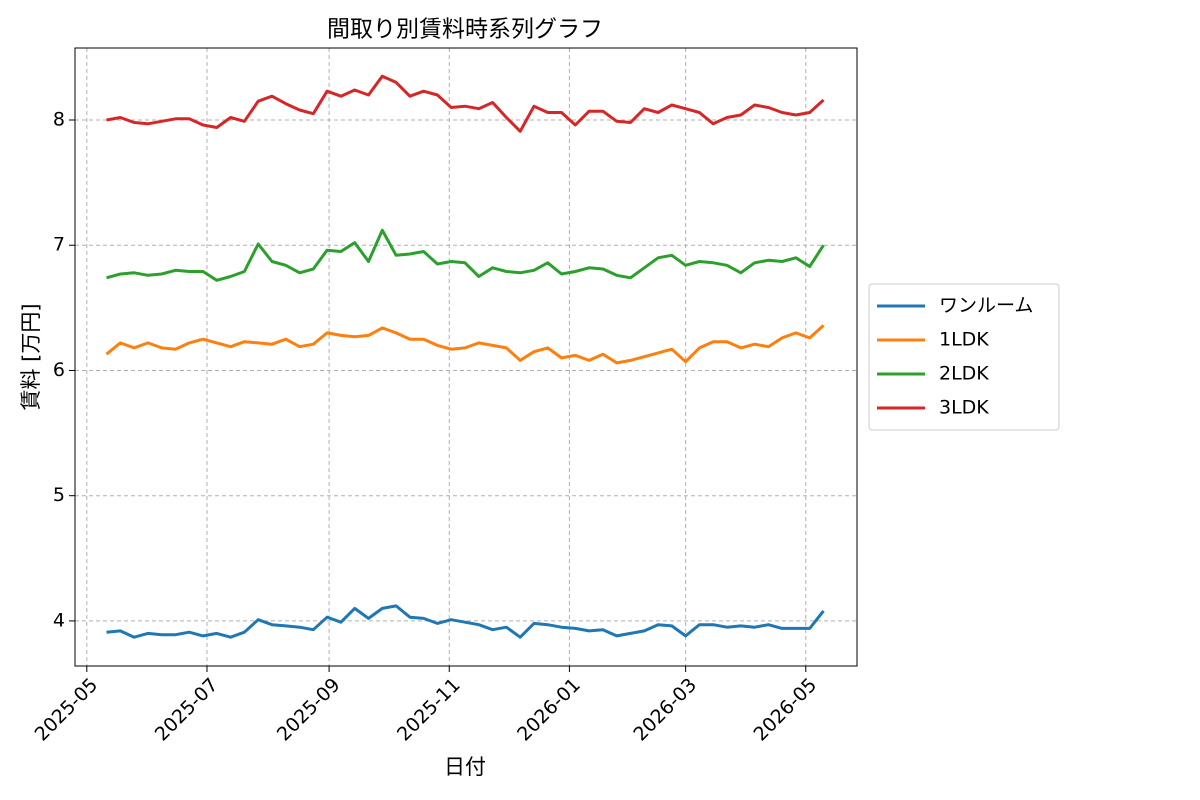  I want to click on x-tick-label: 2026-01, so click(549, 710).